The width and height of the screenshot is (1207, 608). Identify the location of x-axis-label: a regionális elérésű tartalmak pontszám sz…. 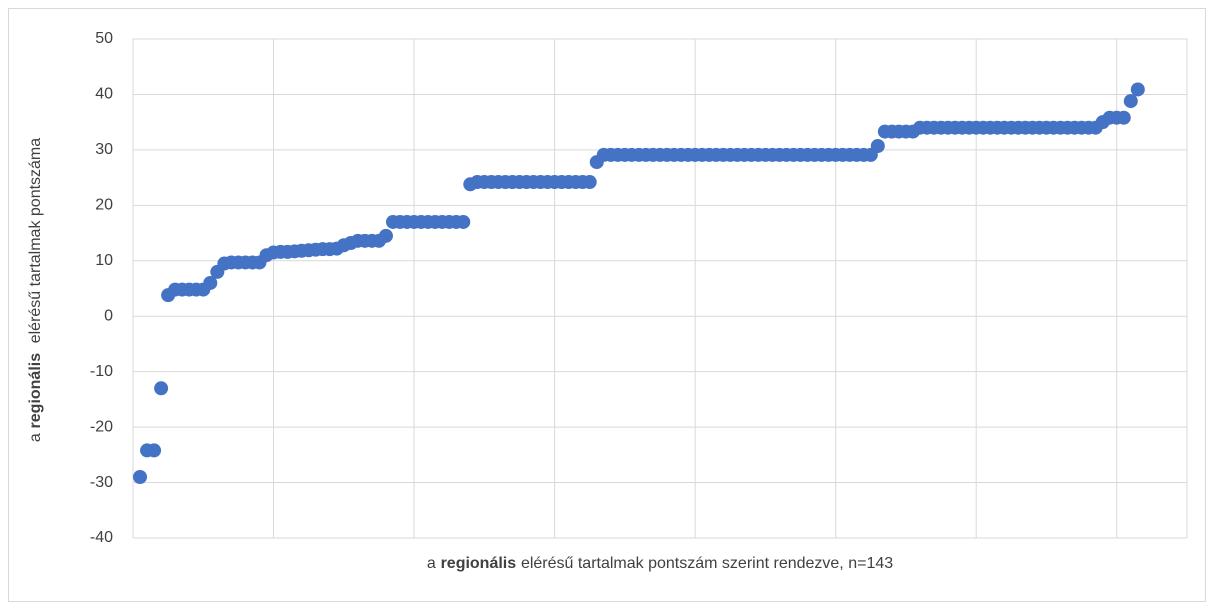
(660, 563).